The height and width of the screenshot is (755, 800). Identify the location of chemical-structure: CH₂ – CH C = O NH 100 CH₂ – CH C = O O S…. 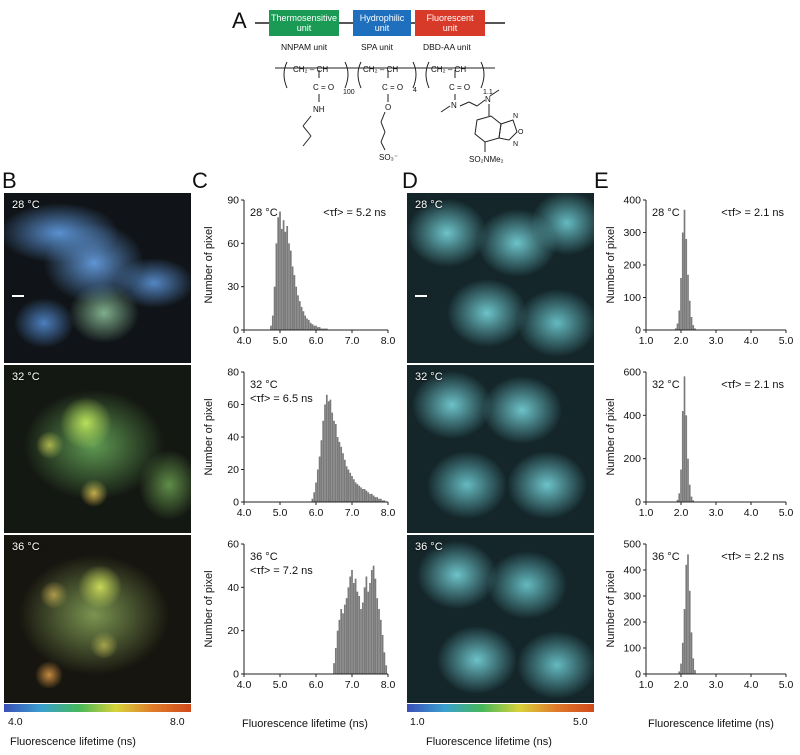
(399, 112).